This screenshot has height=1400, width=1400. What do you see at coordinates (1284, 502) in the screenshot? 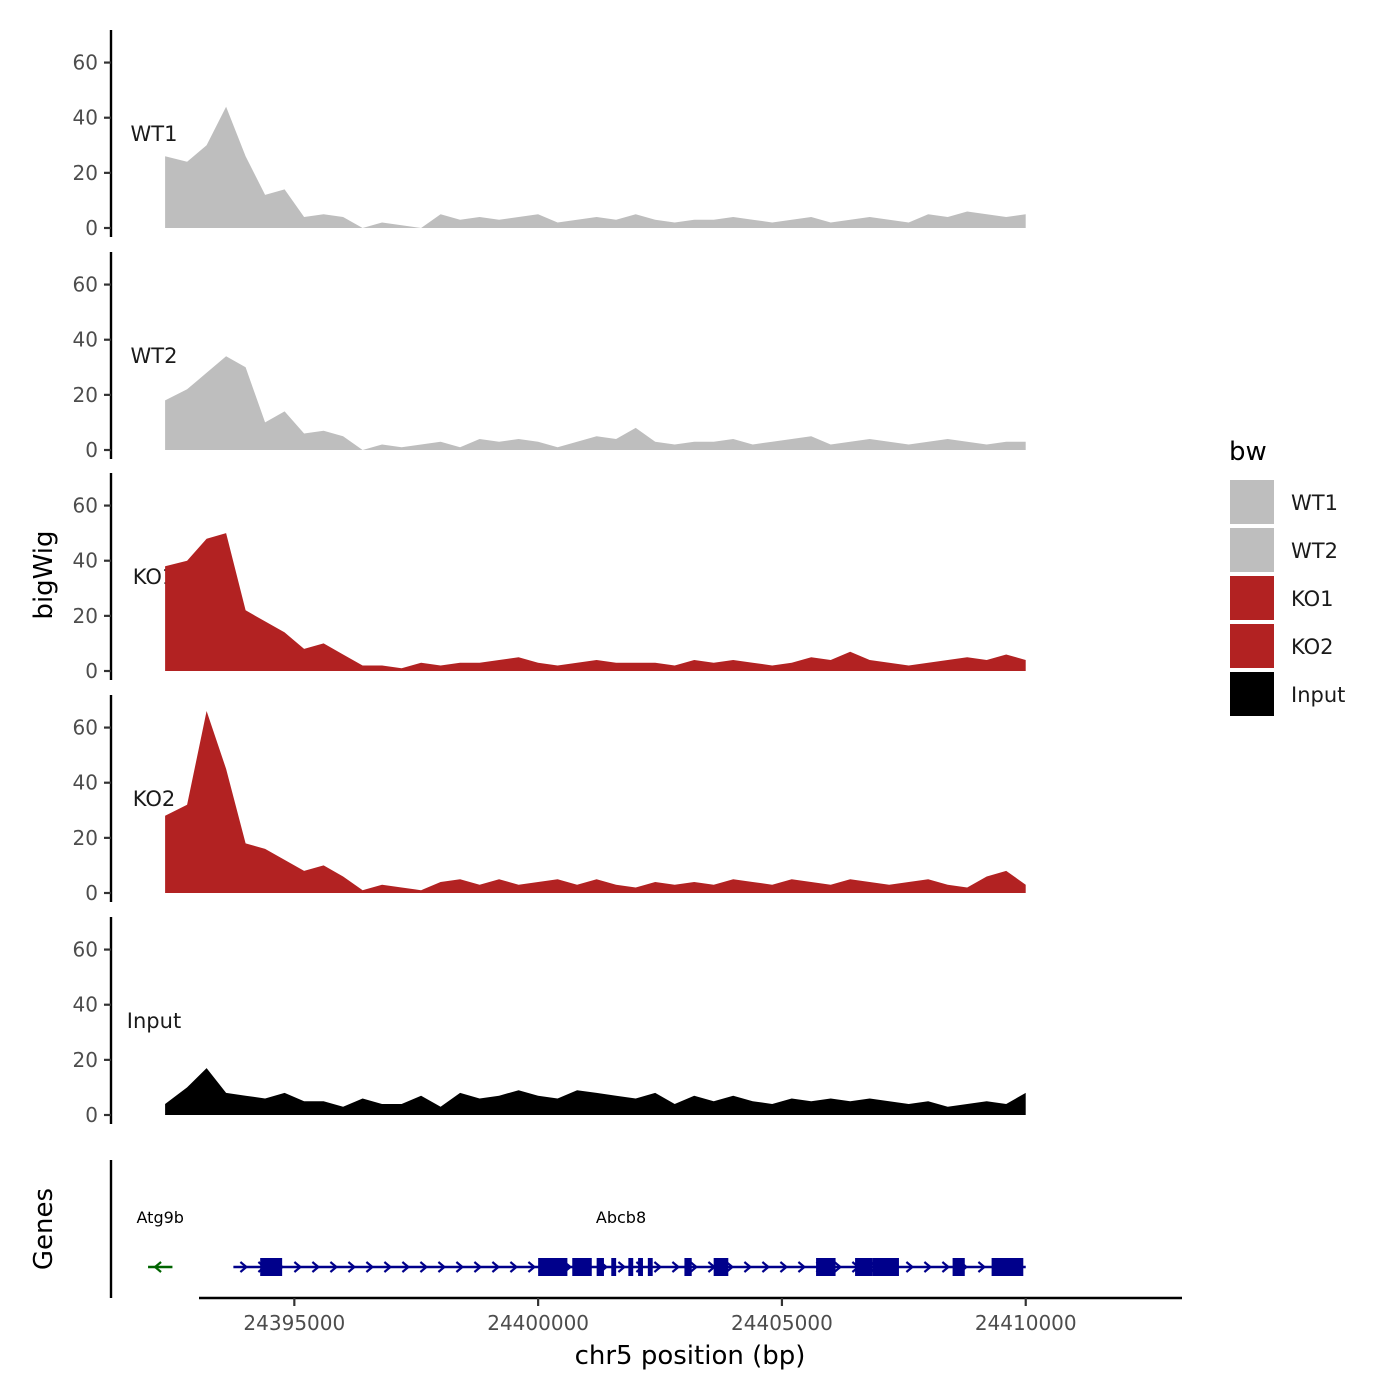
I see `legend-item-wt1: WT1` at bounding box center [1284, 502].